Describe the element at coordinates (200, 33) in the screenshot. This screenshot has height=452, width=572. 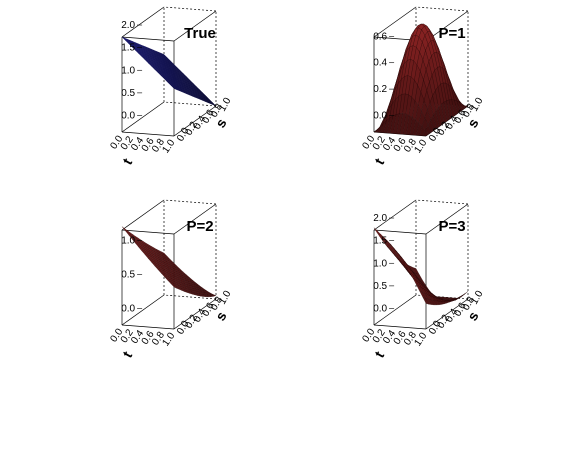
I see `panel-title: True` at that location.